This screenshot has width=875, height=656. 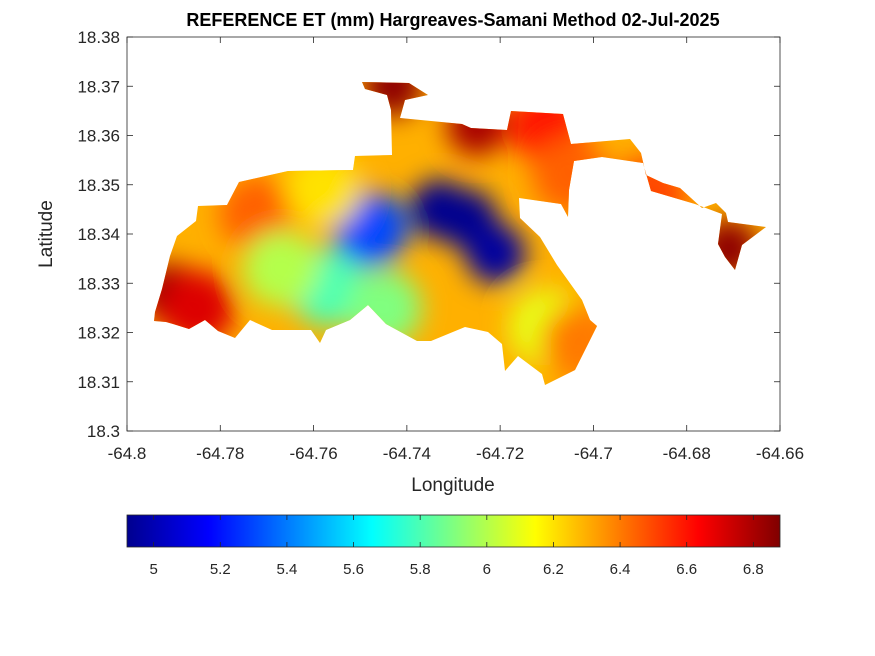 I want to click on colorbar-tick-label: 5.2, so click(x=220, y=569).